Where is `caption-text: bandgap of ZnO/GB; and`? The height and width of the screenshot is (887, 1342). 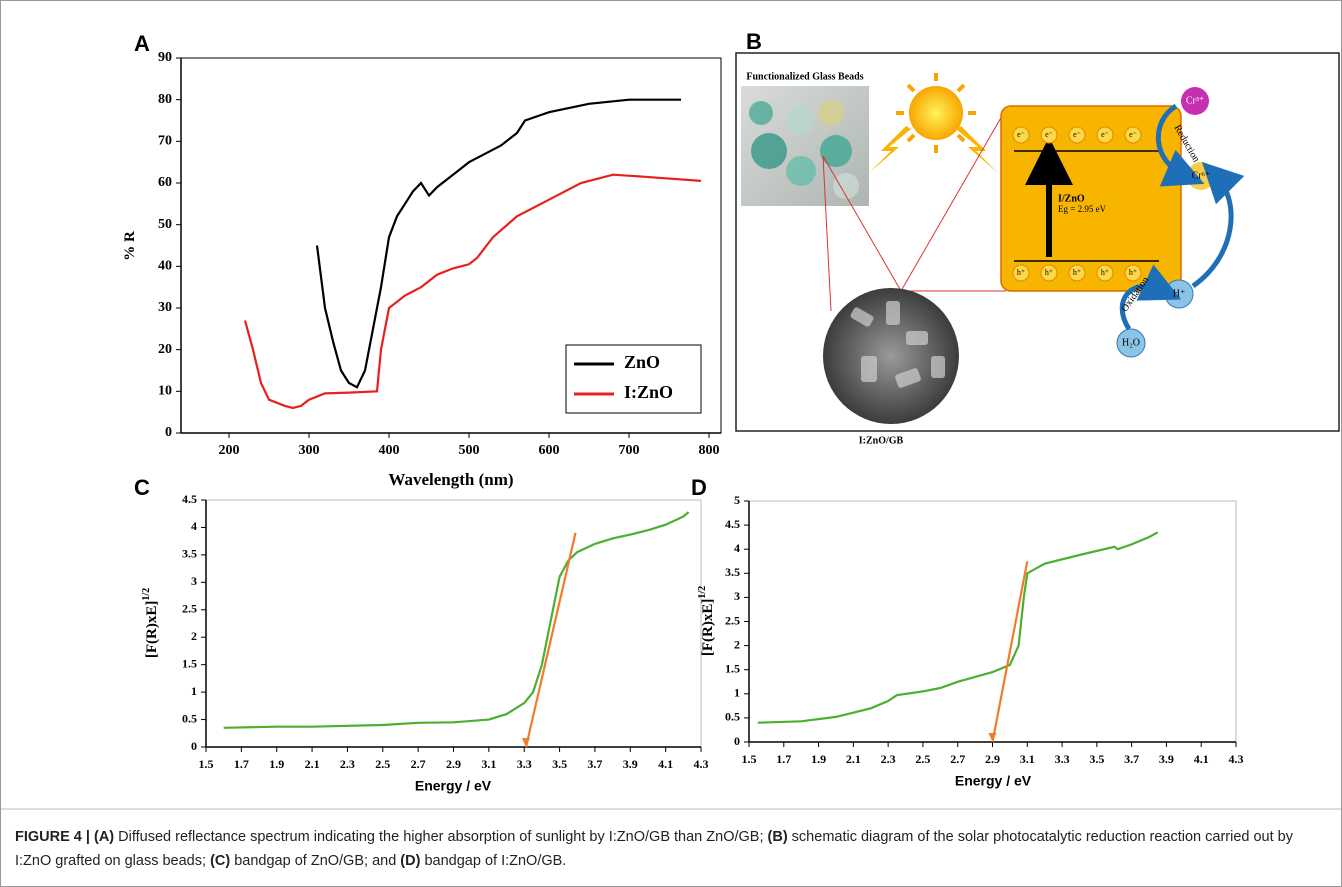 caption-text: bandgap of ZnO/GB; and is located at coordinates (315, 861).